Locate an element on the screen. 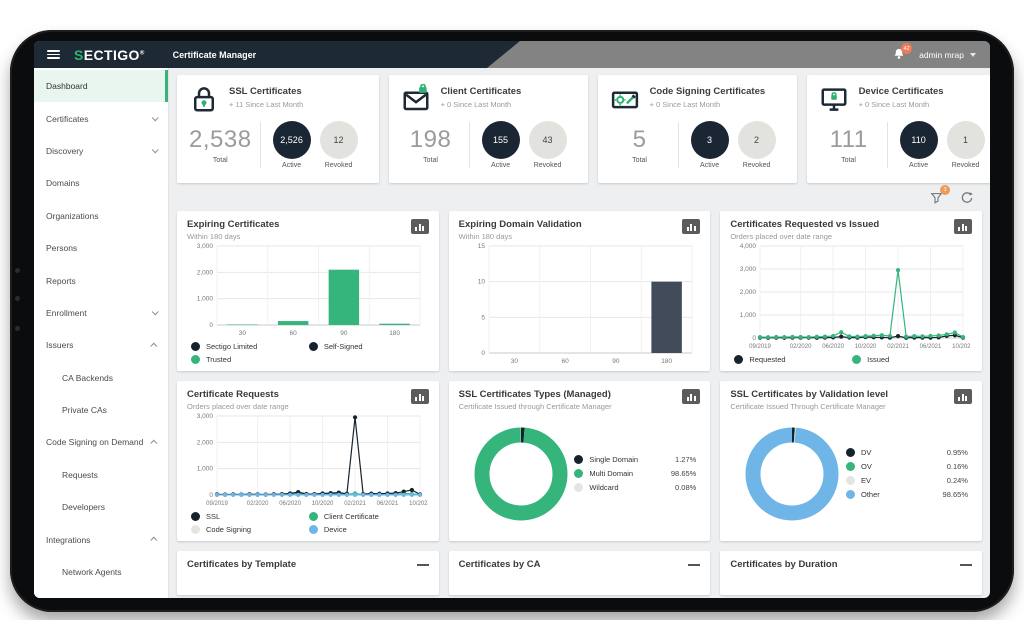 Image resolution: width=1024 pixels, height=620 pixels. stat-total-label: Total is located at coordinates (430, 160).